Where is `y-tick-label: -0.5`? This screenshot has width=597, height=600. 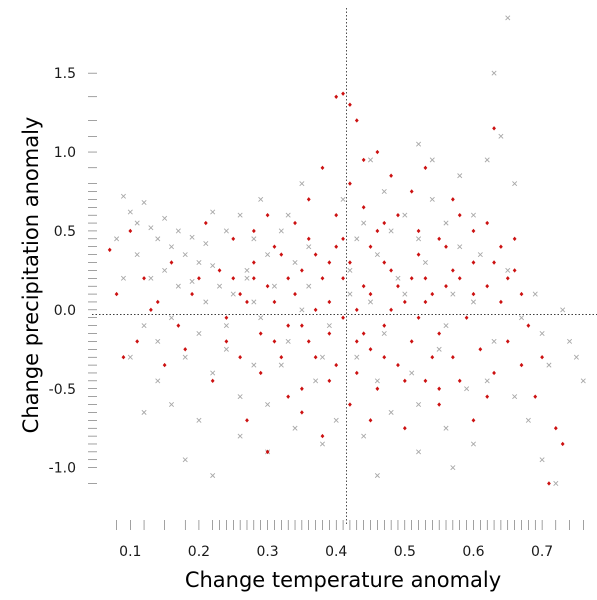 y-tick-label: -0.5 is located at coordinates (62, 390).